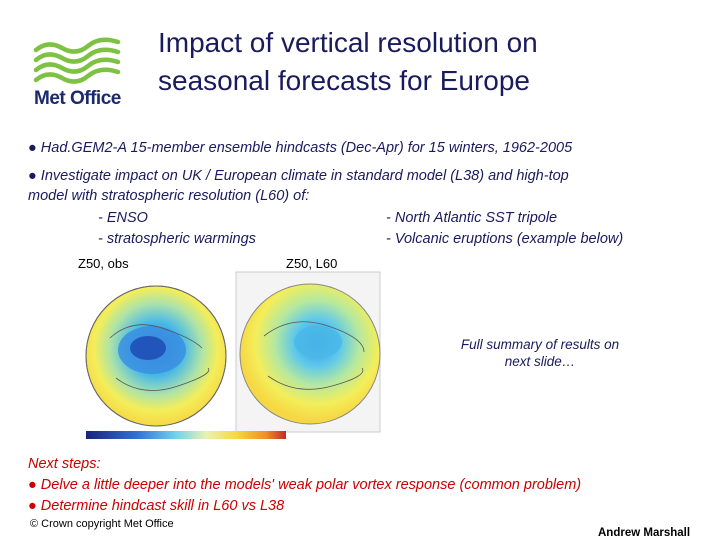 This screenshot has width=720, height=540. Describe the element at coordinates (156, 356) in the screenshot. I see `map-z50-obs` at that location.